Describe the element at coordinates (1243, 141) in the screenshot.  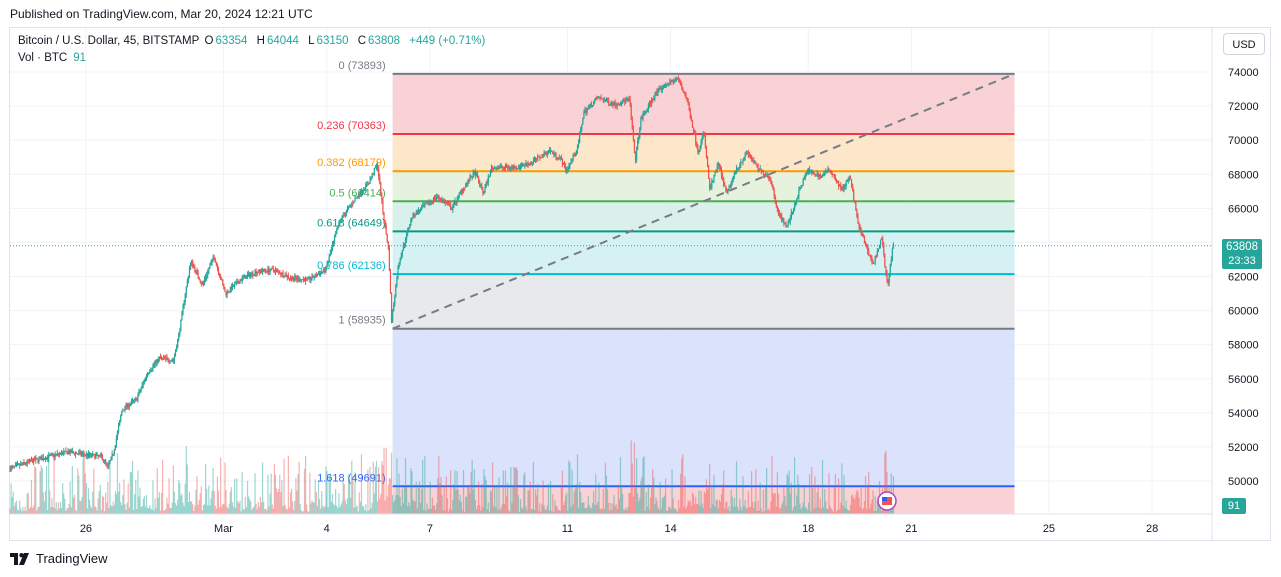
I see `y-tick-label: 70000` at that location.